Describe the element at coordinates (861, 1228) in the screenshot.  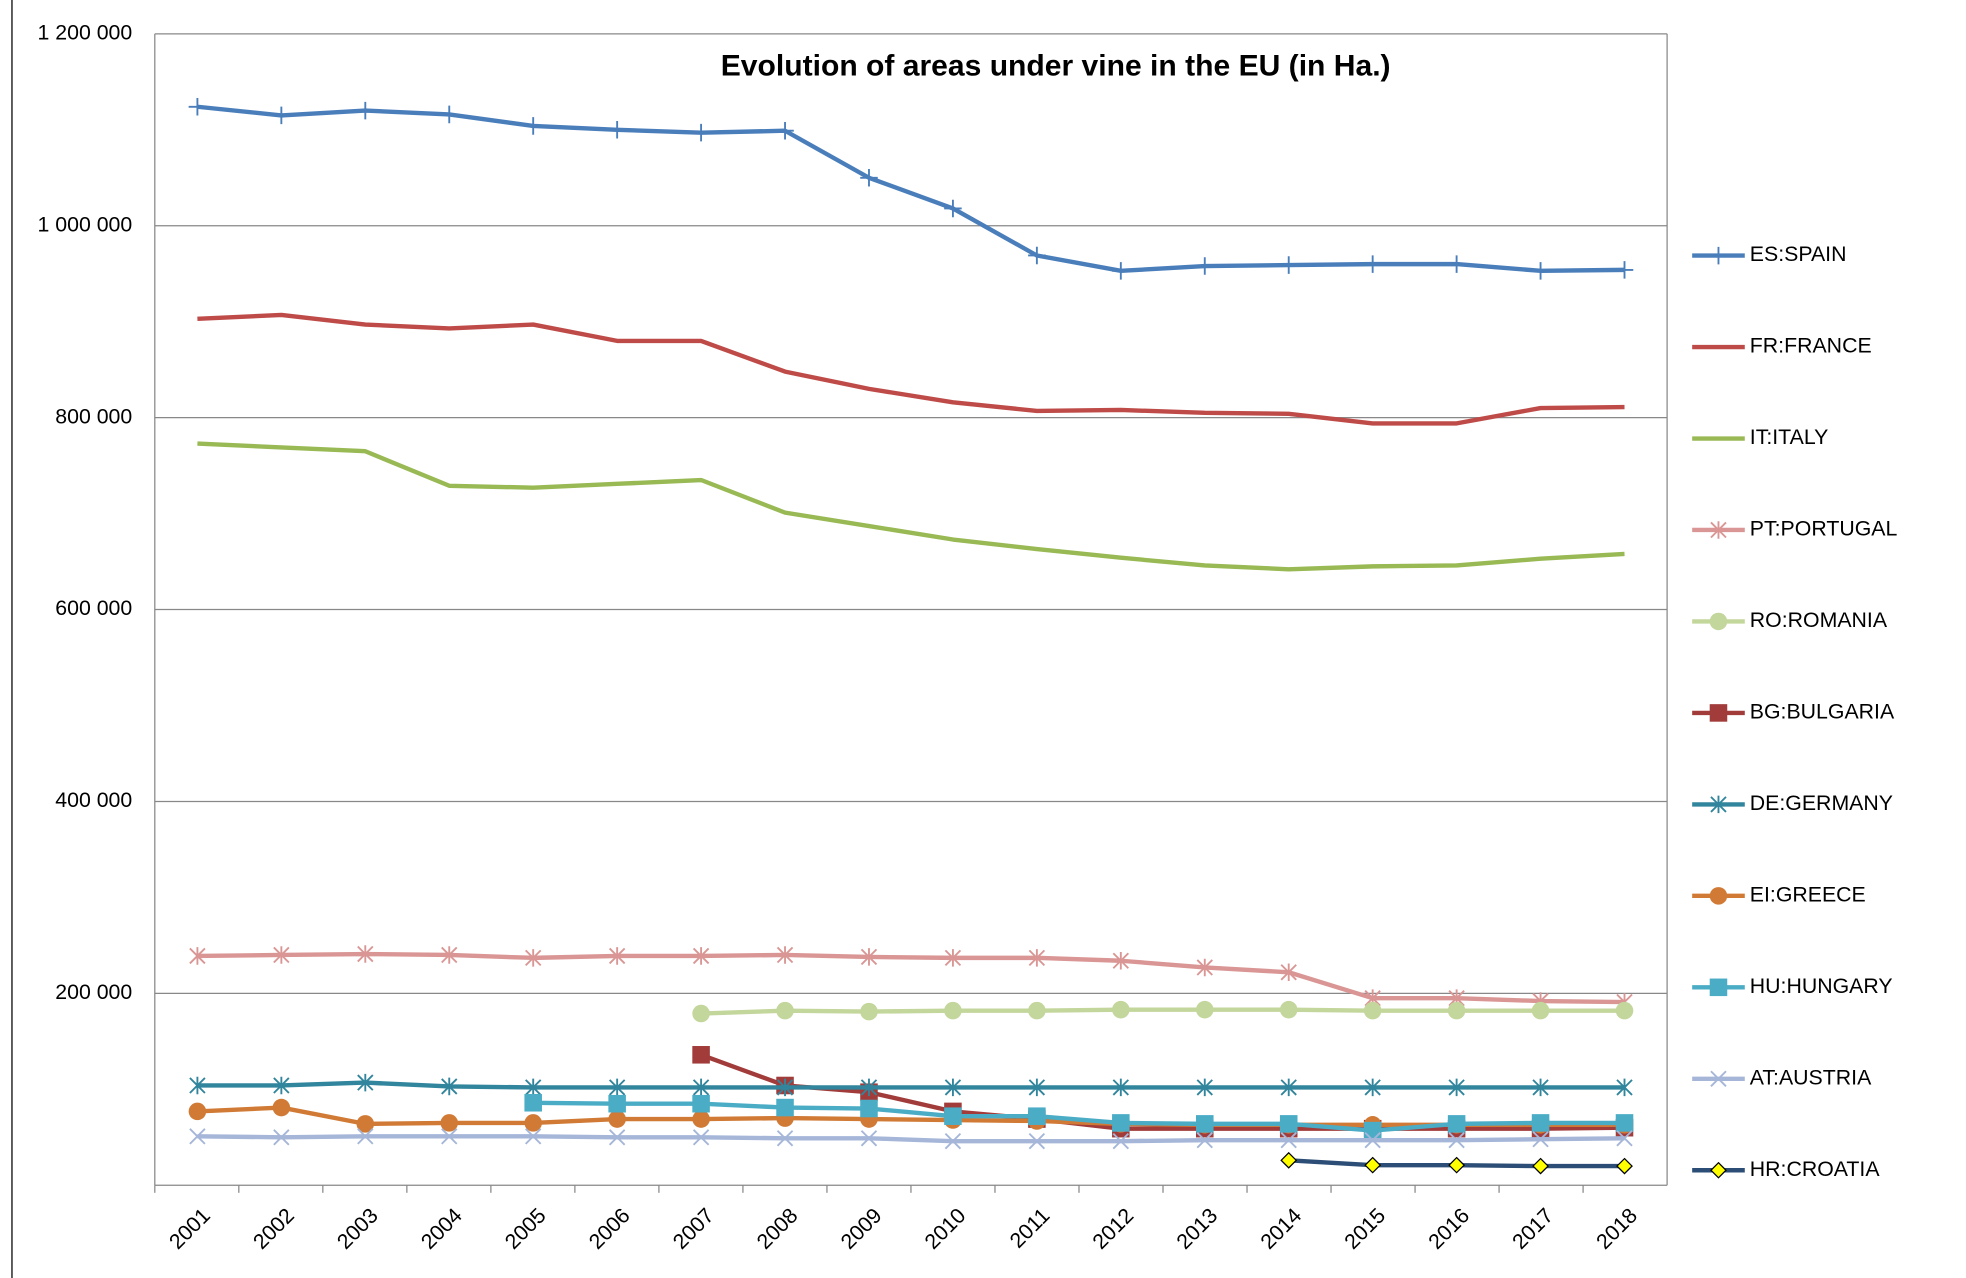
I see `x-tick-label: 2009` at that location.